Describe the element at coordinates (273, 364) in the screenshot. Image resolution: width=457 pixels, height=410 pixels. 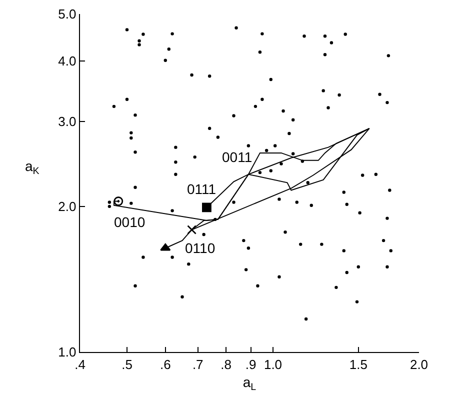
I see `x-tick-label: 1.0` at that location.